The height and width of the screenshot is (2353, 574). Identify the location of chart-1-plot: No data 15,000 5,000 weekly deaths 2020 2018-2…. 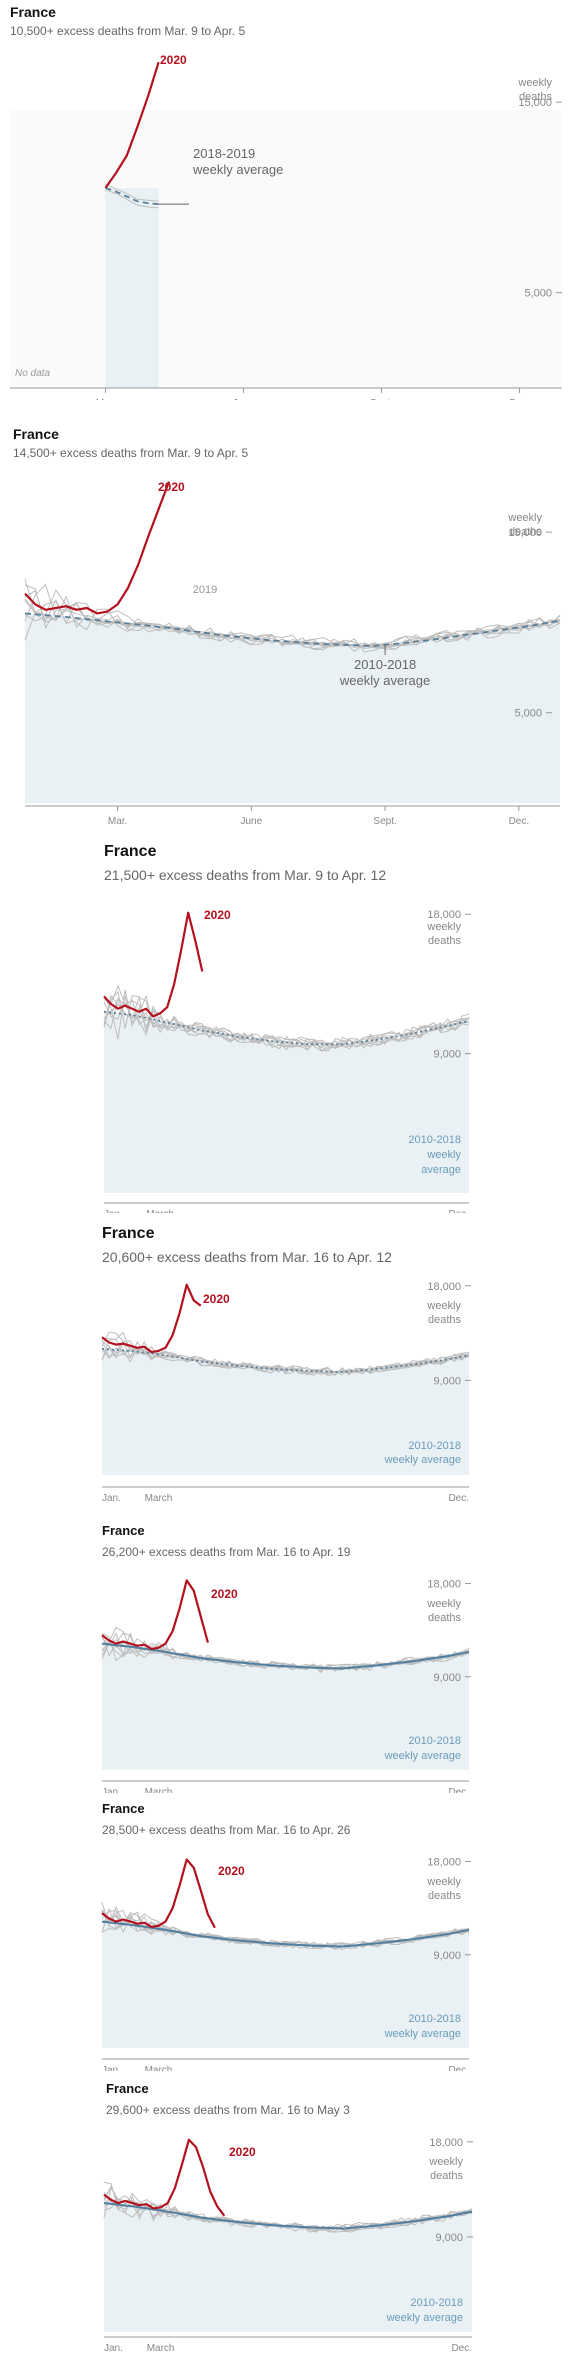
(286, 226).